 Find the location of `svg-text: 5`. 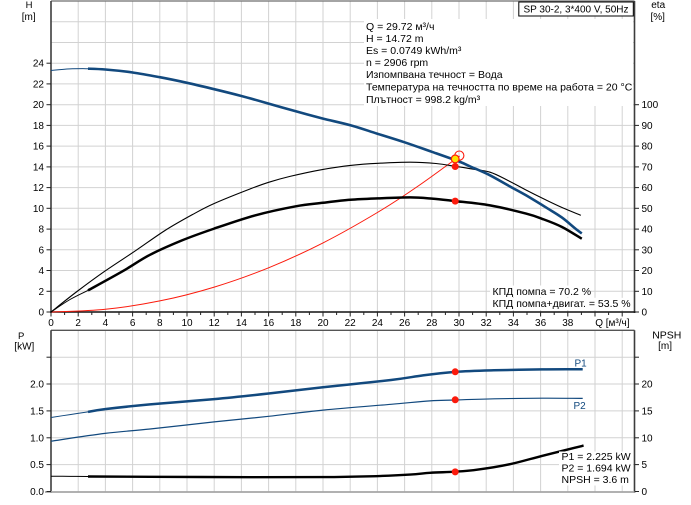

svg-text: 5 is located at coordinates (645, 465).